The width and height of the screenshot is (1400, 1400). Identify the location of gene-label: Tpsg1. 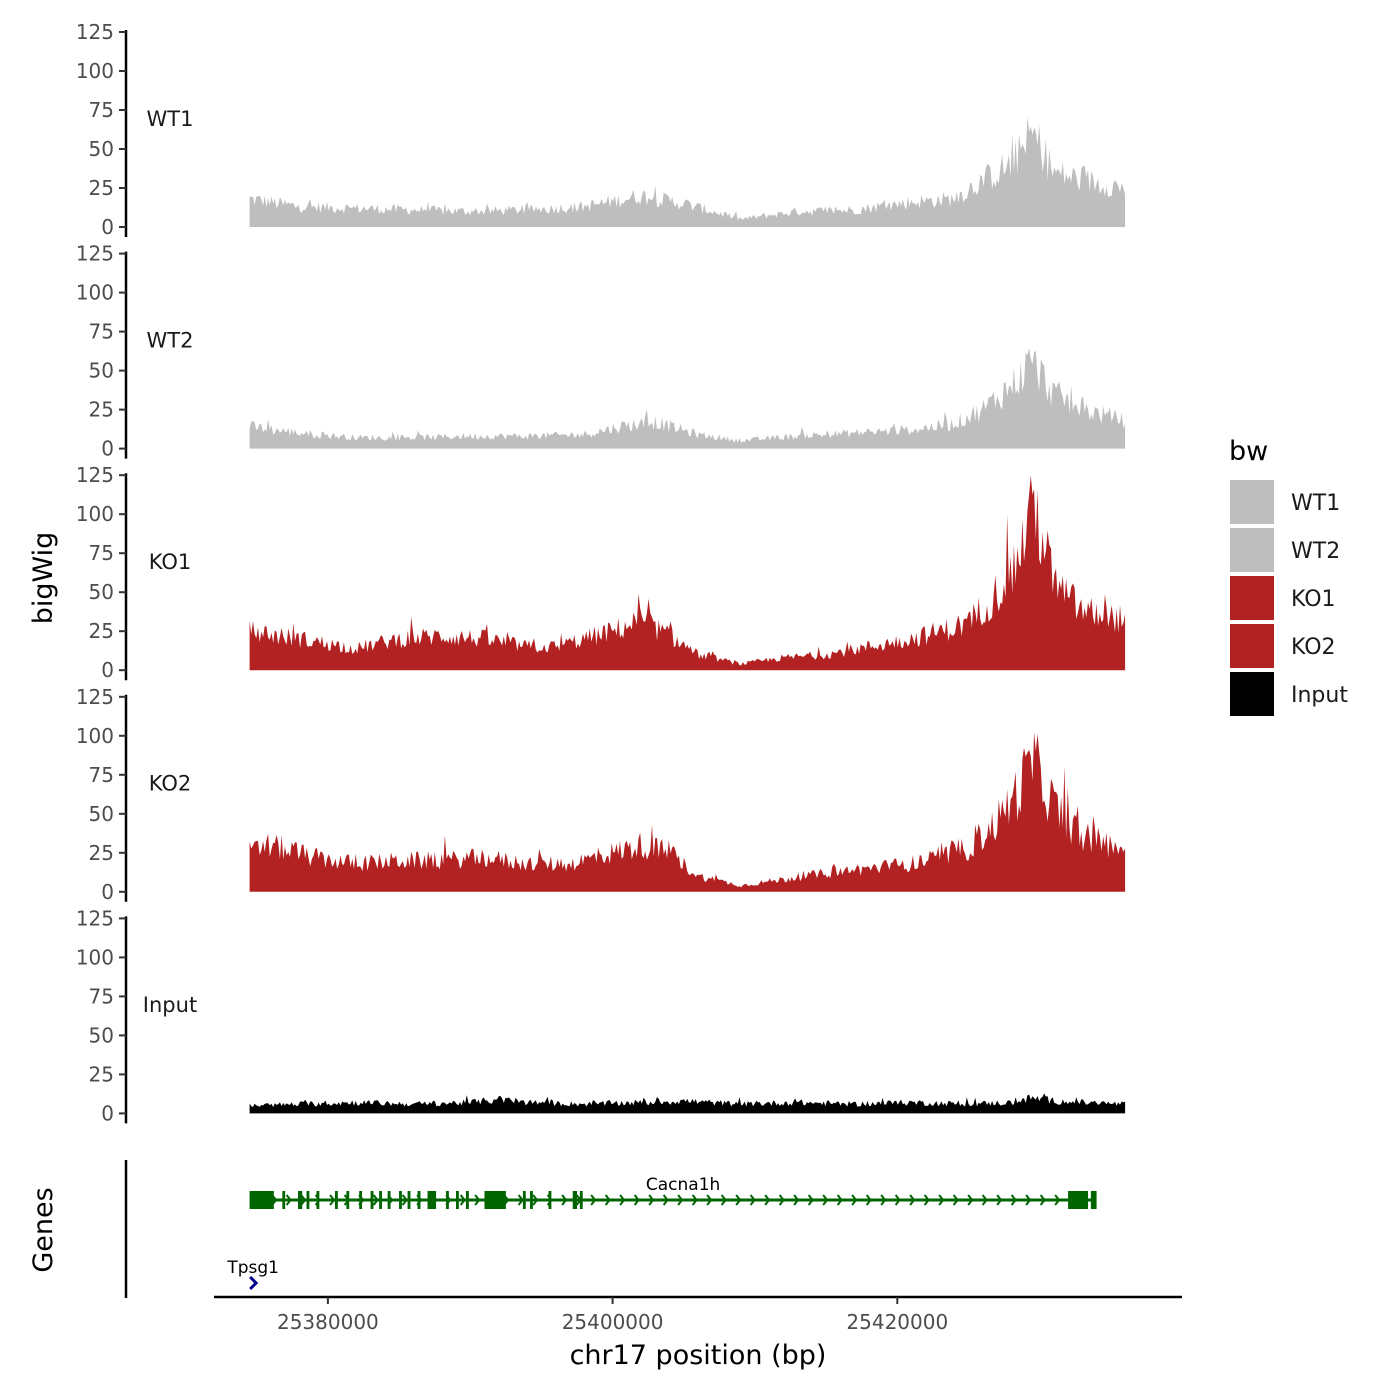
(252, 1268).